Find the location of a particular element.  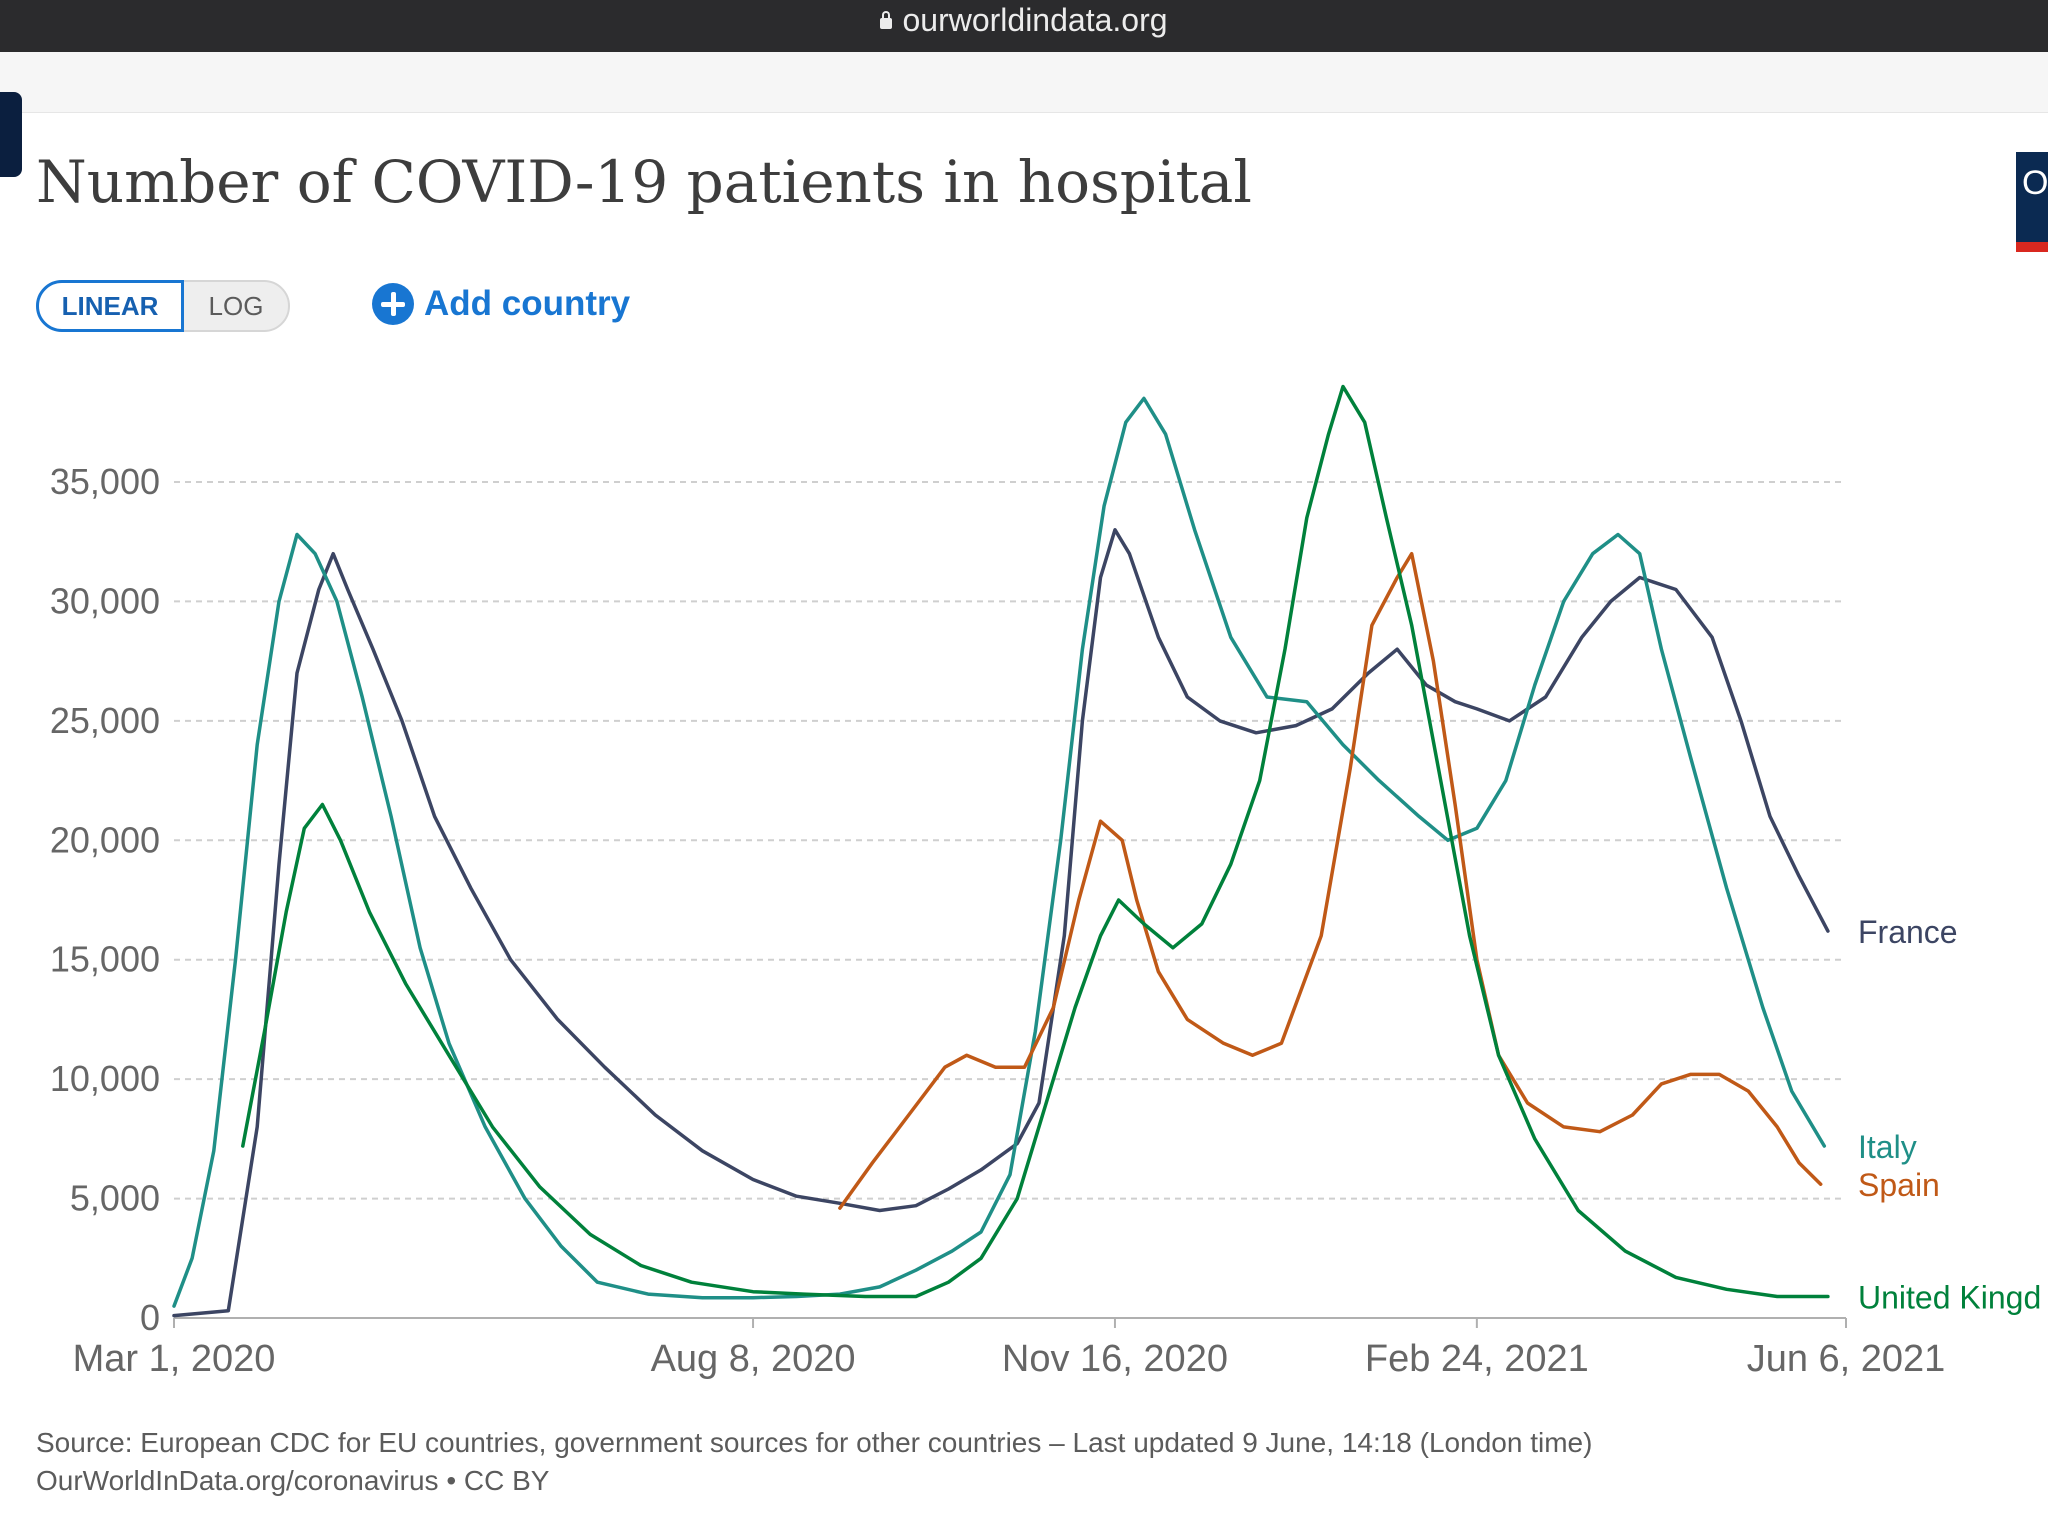

scale-toggle: LINEAR LOG is located at coordinates (163, 306).